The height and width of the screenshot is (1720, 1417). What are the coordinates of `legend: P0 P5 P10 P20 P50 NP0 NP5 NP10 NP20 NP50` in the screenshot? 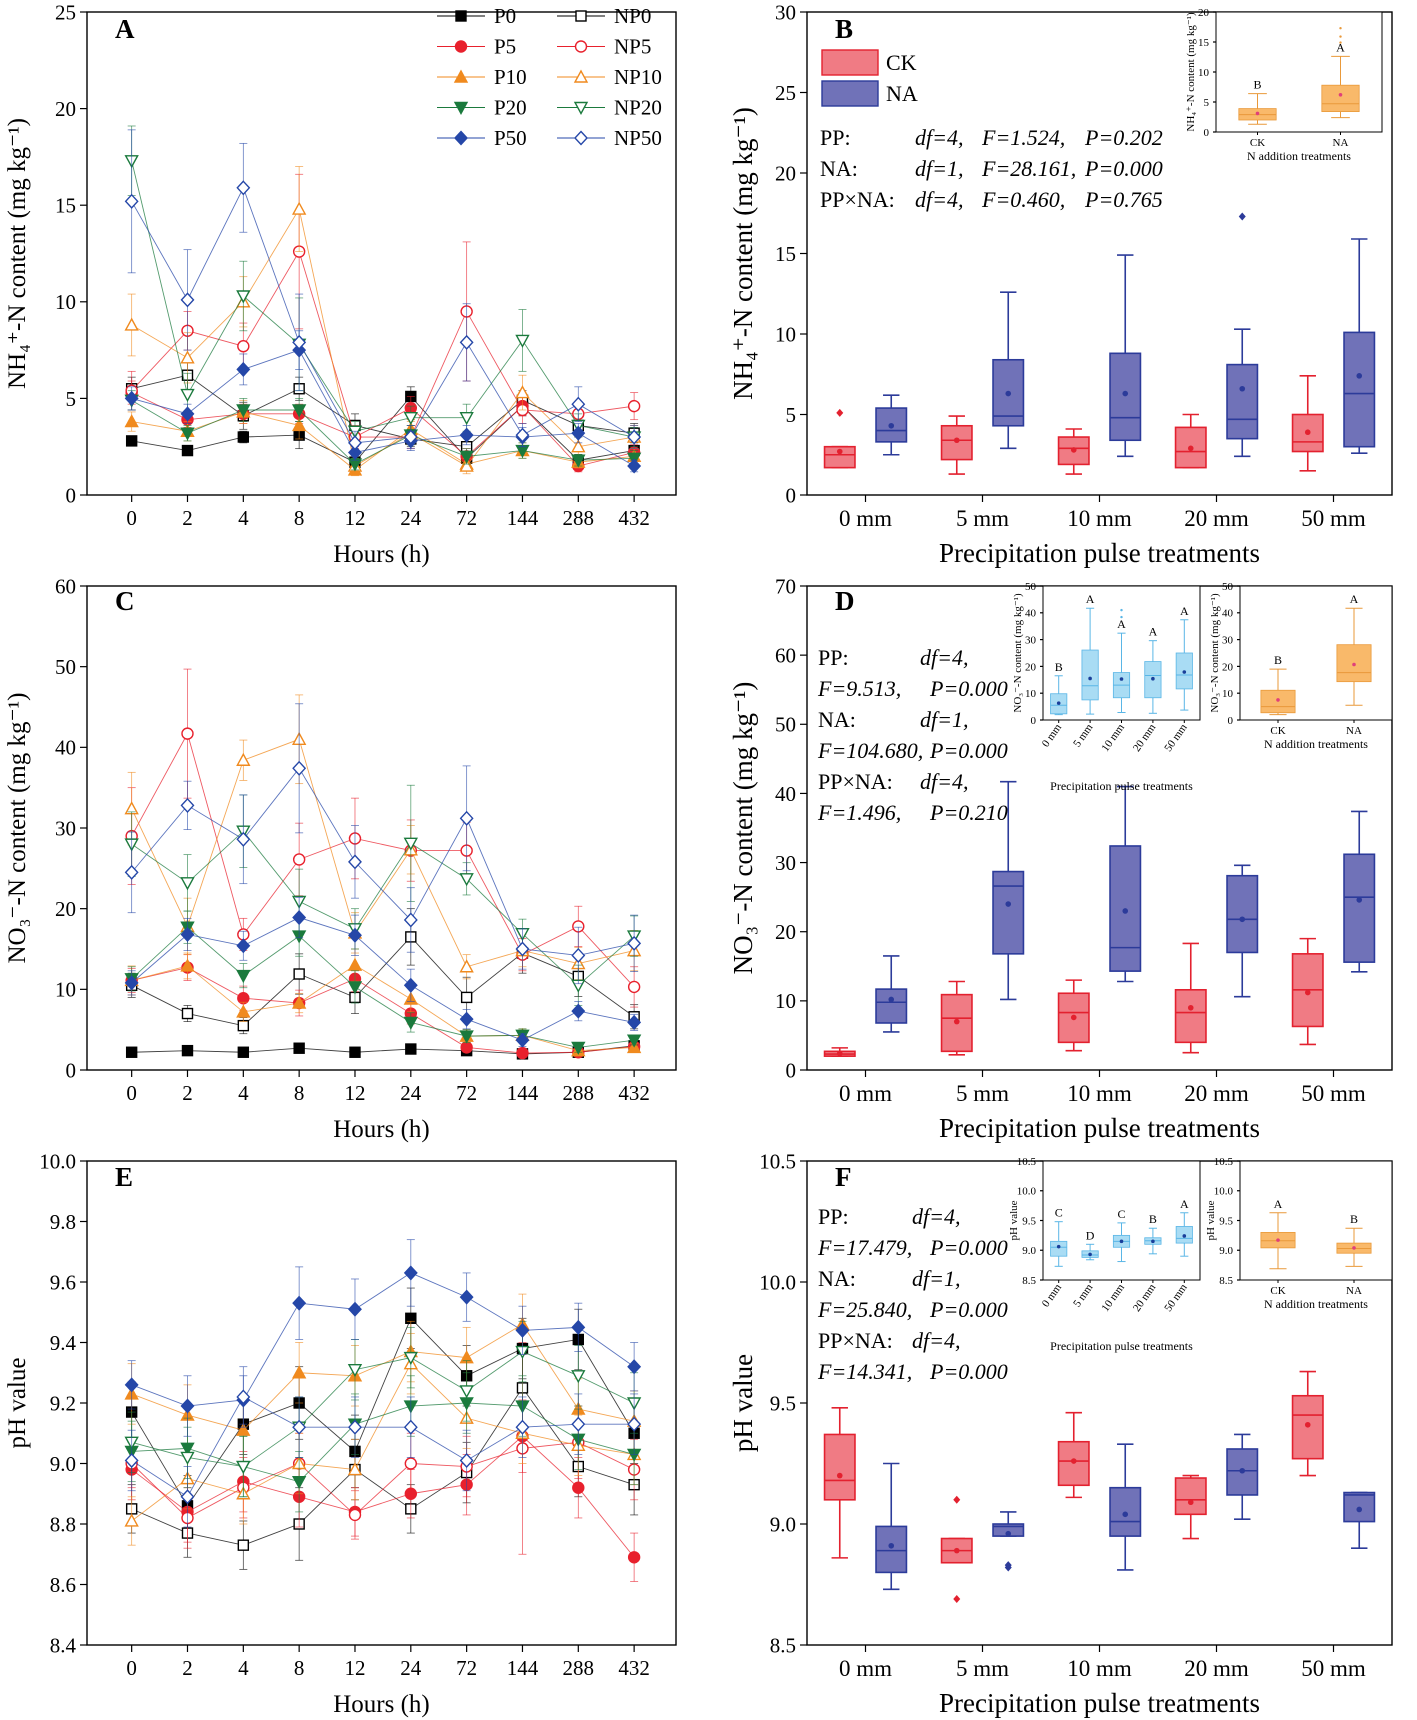 It's located at (549, 77).